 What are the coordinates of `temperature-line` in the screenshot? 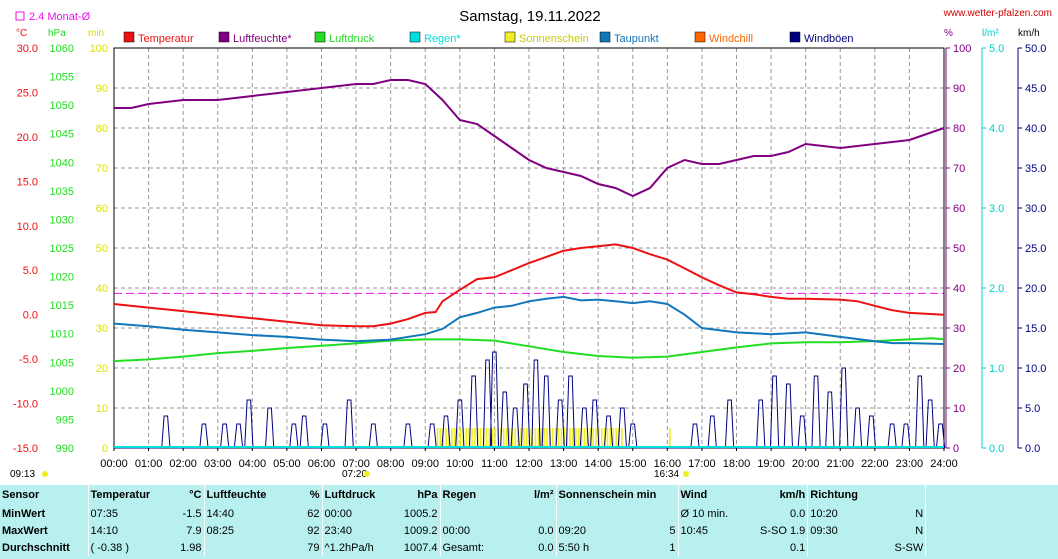 It's located at (529, 285).